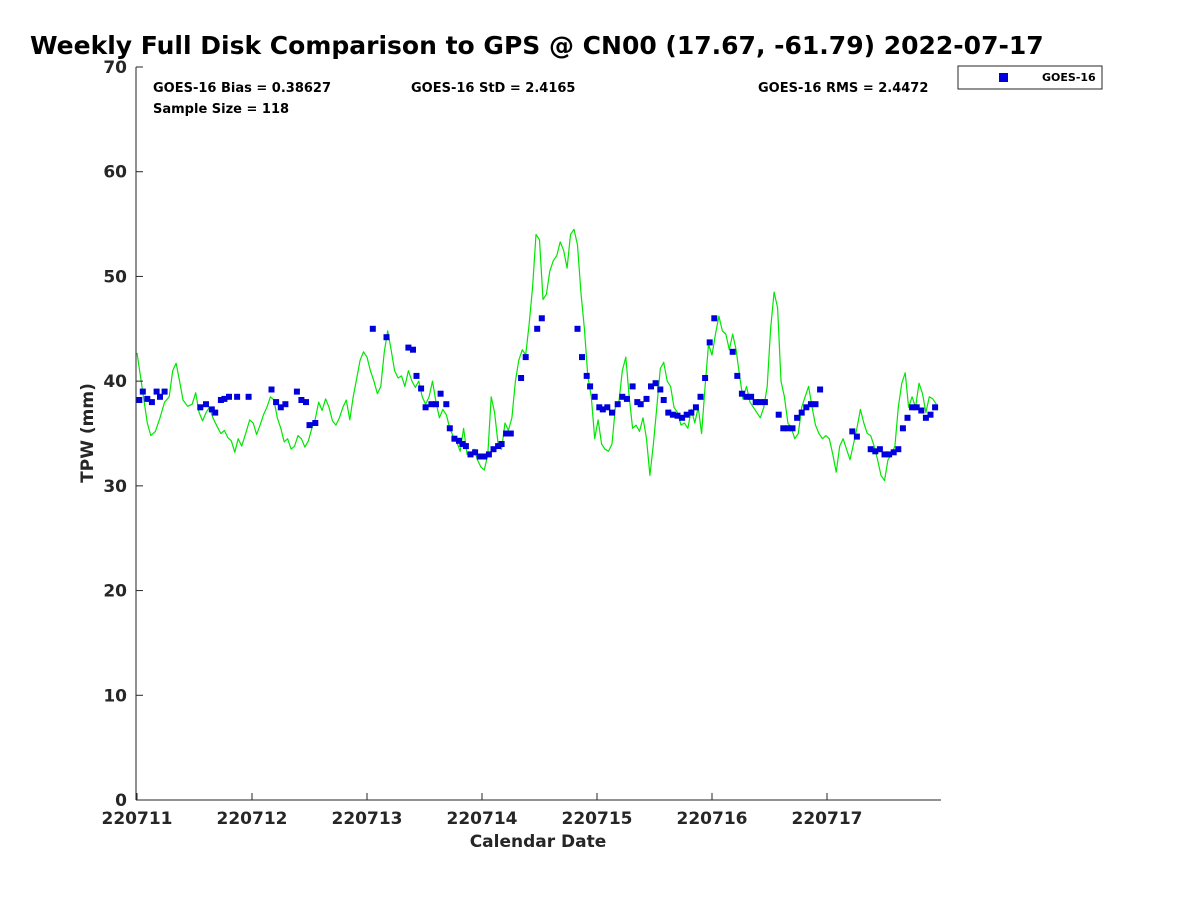  What do you see at coordinates (115, 487) in the screenshot?
I see `y-tick-label: 30` at bounding box center [115, 487].